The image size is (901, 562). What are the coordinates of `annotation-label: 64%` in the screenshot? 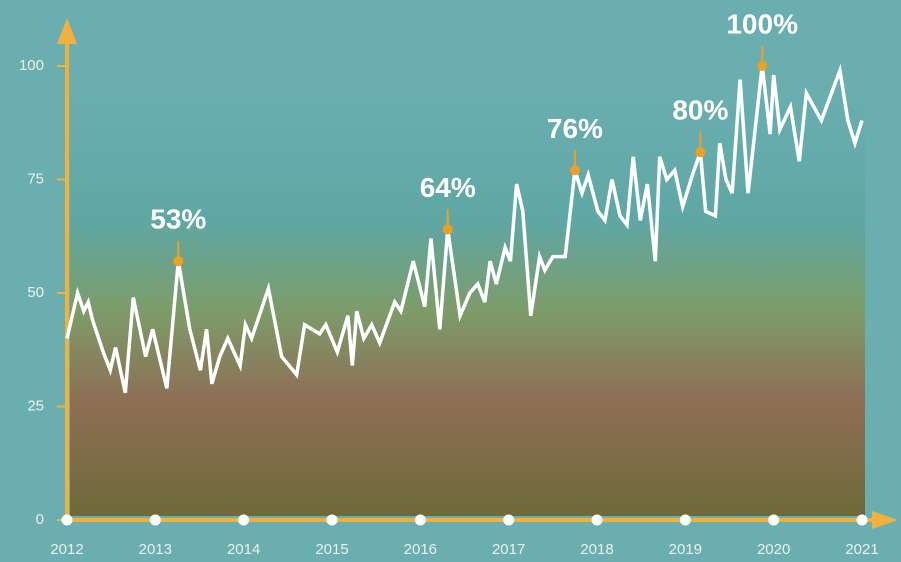 It's located at (448, 187).